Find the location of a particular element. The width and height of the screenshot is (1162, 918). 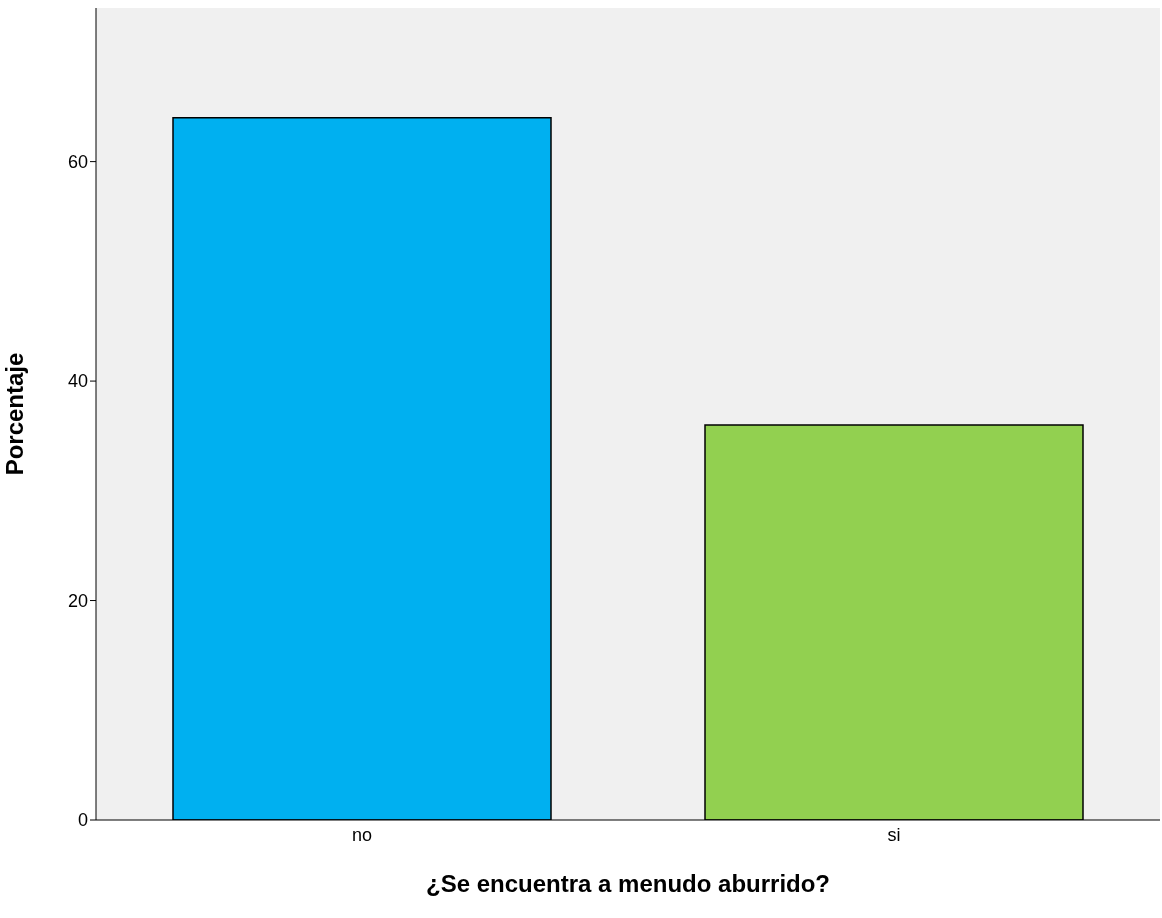

y-tick-label: 20 is located at coordinates (77, 600).